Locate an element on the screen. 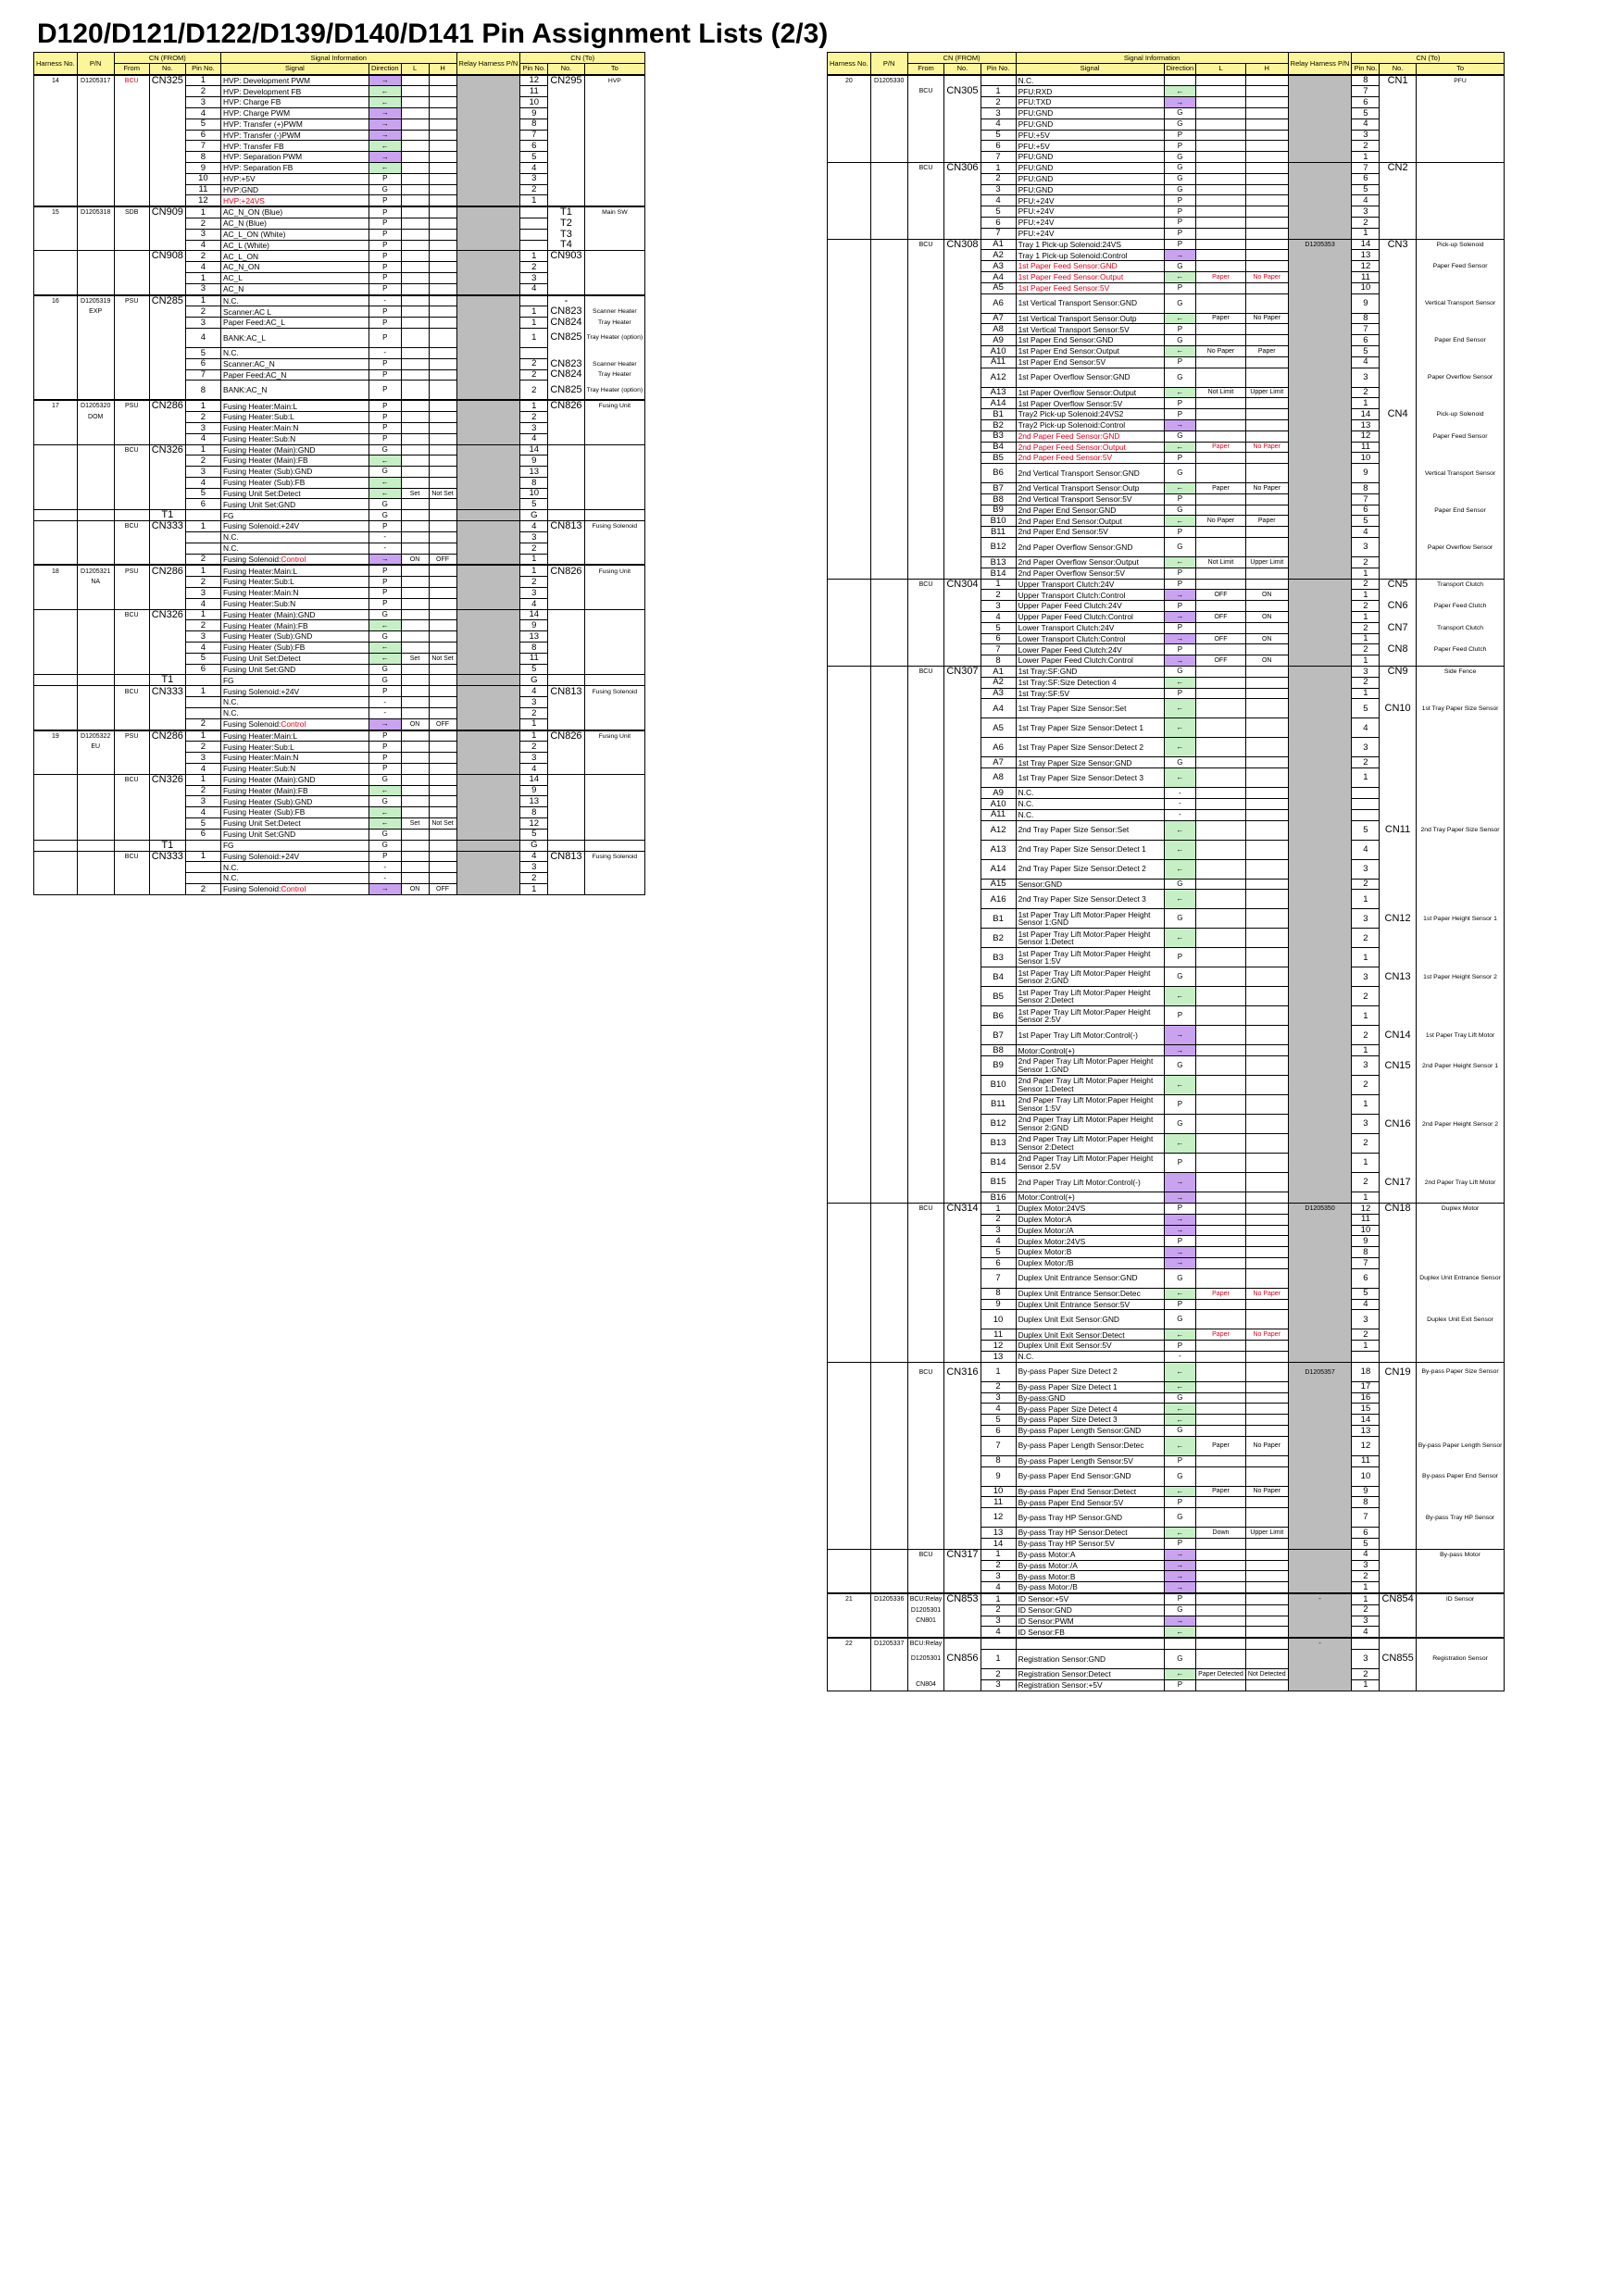 Image resolution: width=1624 pixels, height=2296 pixels. signal-name: ID Sensor:+5V is located at coordinates (1090, 1598).